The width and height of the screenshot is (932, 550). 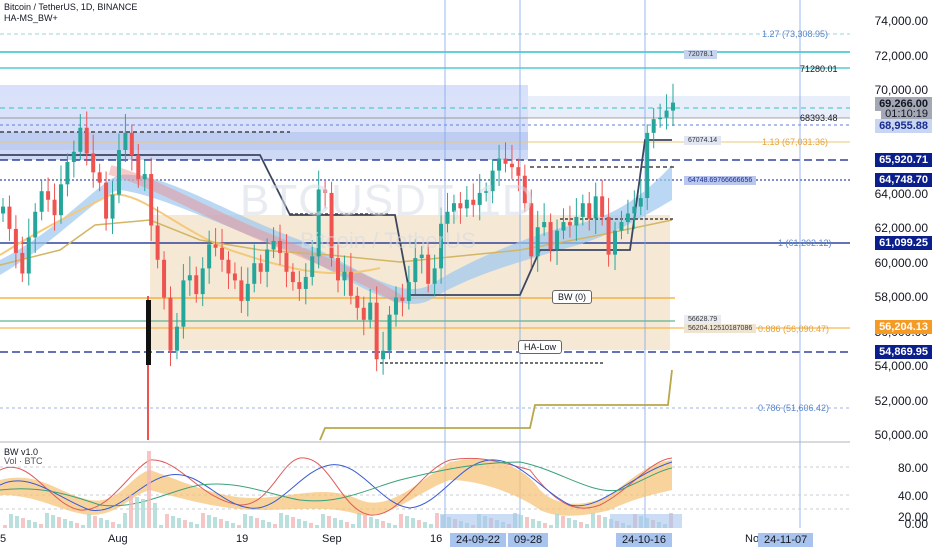 What do you see at coordinates (903, 352) in the screenshot?
I see `price-tag-54869: 54,869.95` at bounding box center [903, 352].